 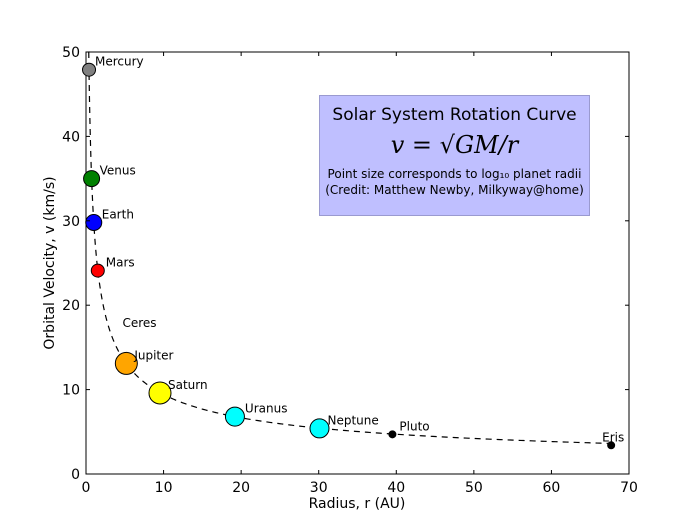 I want to click on x-axis-label: Radius, r (AU), so click(x=357, y=504).